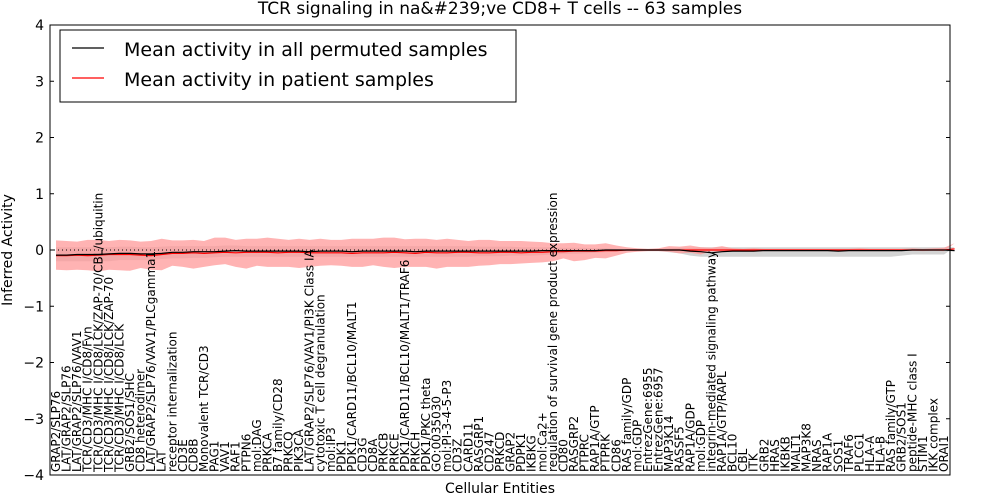  Describe the element at coordinates (859, 452) in the screenshot. I see `x-tick-label: PLCG1` at that location.